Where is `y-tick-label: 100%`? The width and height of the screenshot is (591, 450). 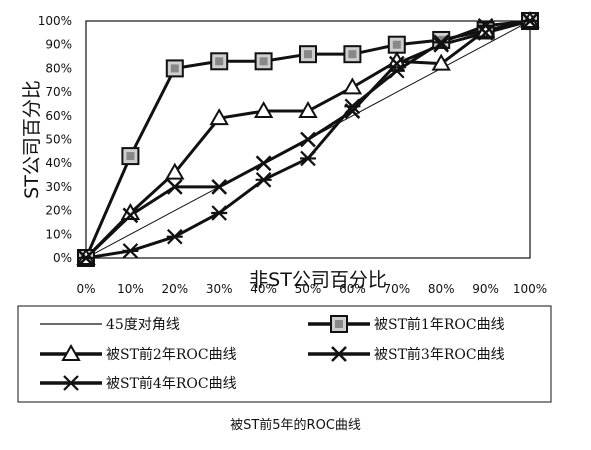 y-tick-label: 100% is located at coordinates (55, 21).